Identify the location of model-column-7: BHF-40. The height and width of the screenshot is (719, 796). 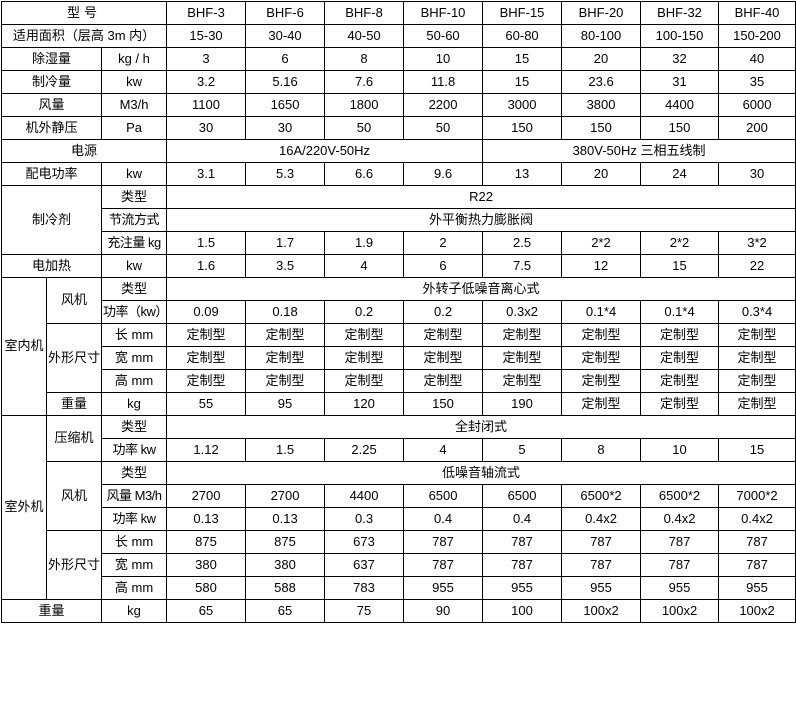
(757, 13).